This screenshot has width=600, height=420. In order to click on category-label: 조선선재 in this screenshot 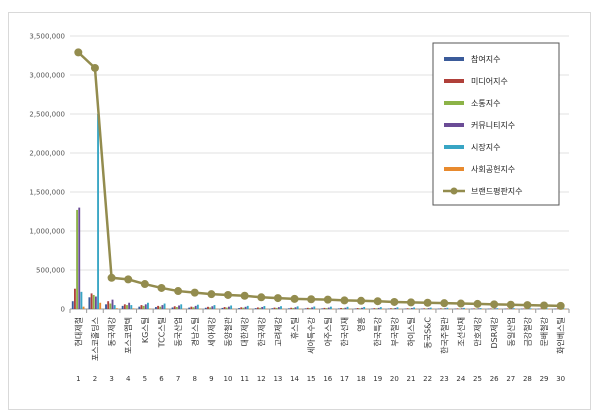, I will do `click(461, 331)`.